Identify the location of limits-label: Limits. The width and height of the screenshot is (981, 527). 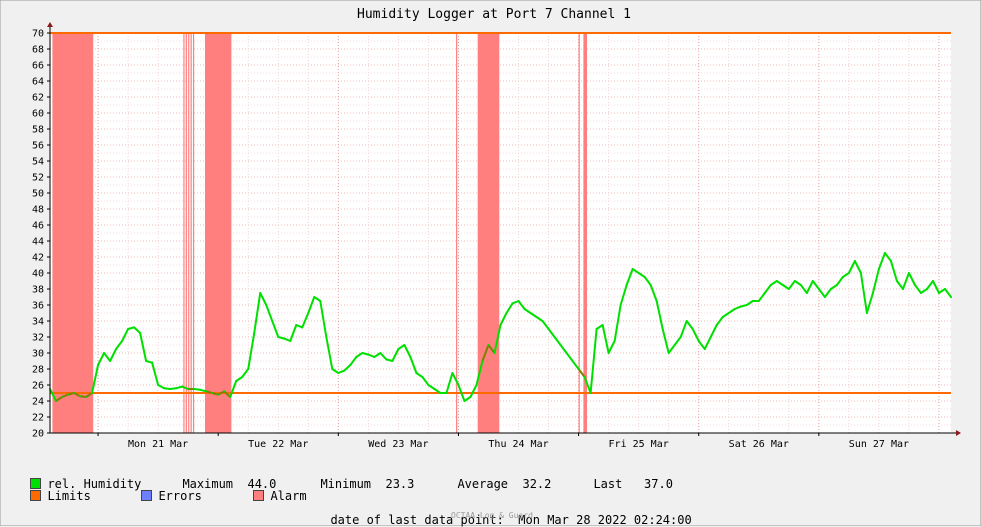
(69, 496).